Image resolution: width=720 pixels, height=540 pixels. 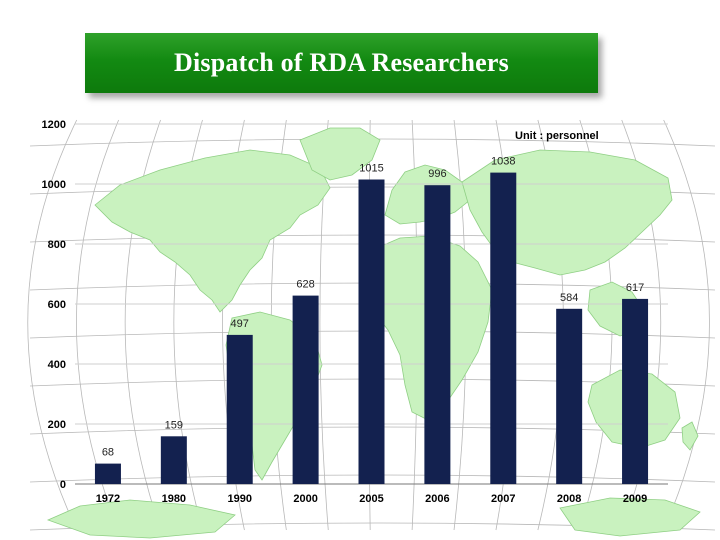 I want to click on unit-note: Unit : personnel, so click(x=557, y=136).